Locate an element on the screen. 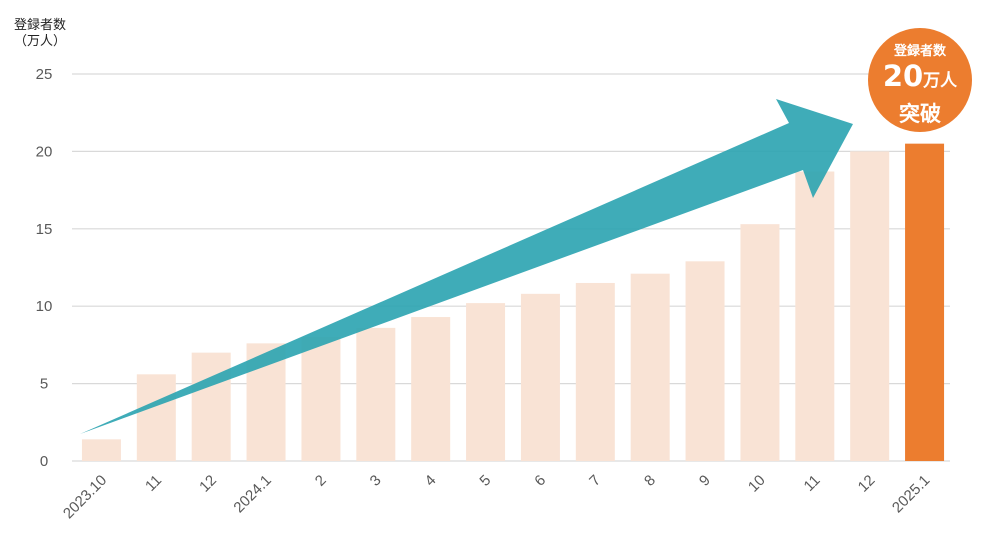  milestone-badge: 登録者数 20万人 突破 is located at coordinates (920, 80).